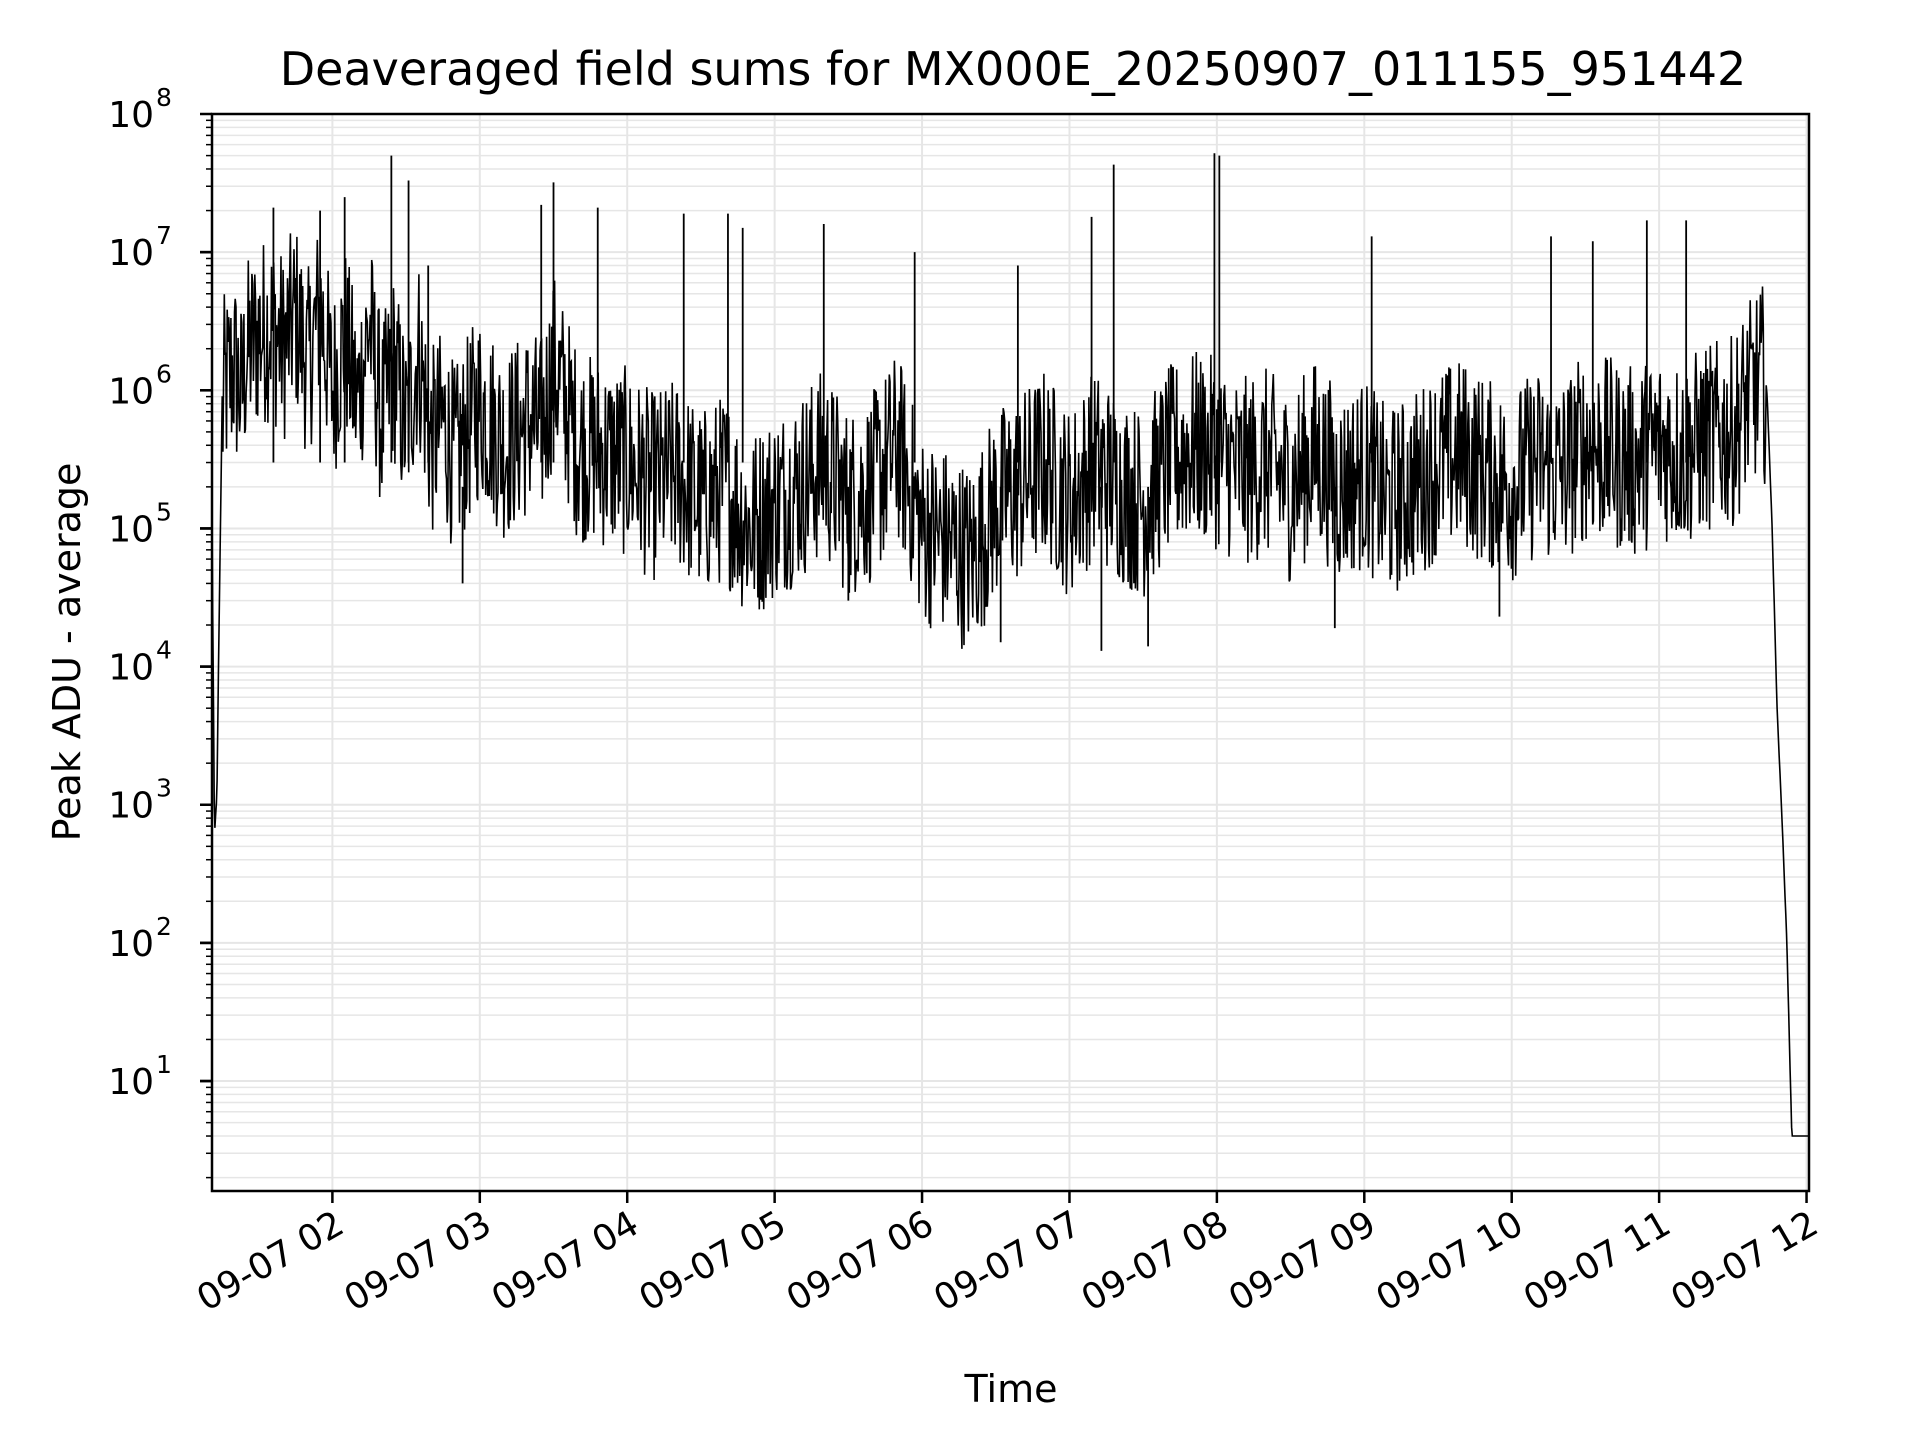  Describe the element at coordinates (164, 235) in the screenshot. I see `y-tick-exponent: 7` at that location.